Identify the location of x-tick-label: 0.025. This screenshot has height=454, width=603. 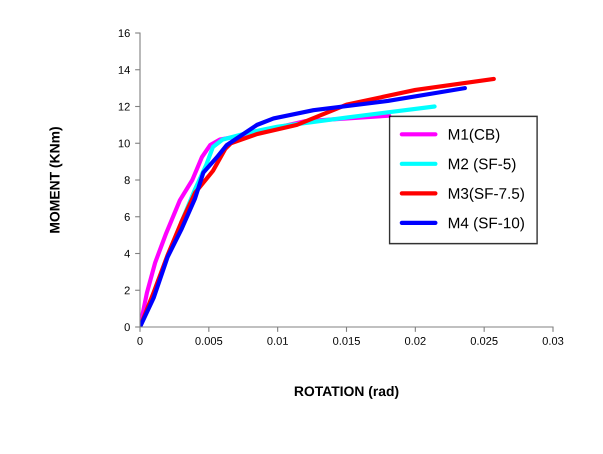
(484, 341).